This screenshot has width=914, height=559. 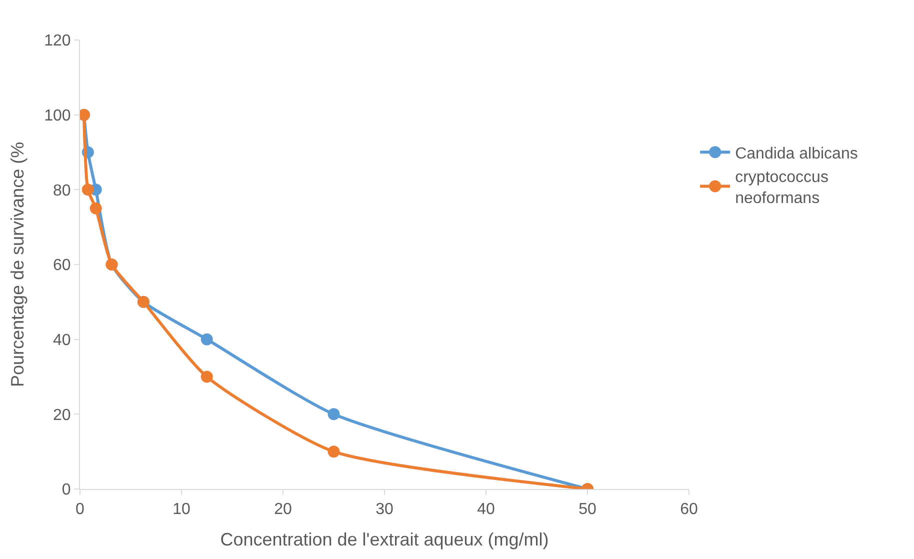 I want to click on y-tick-label: 60, so click(x=62, y=265).